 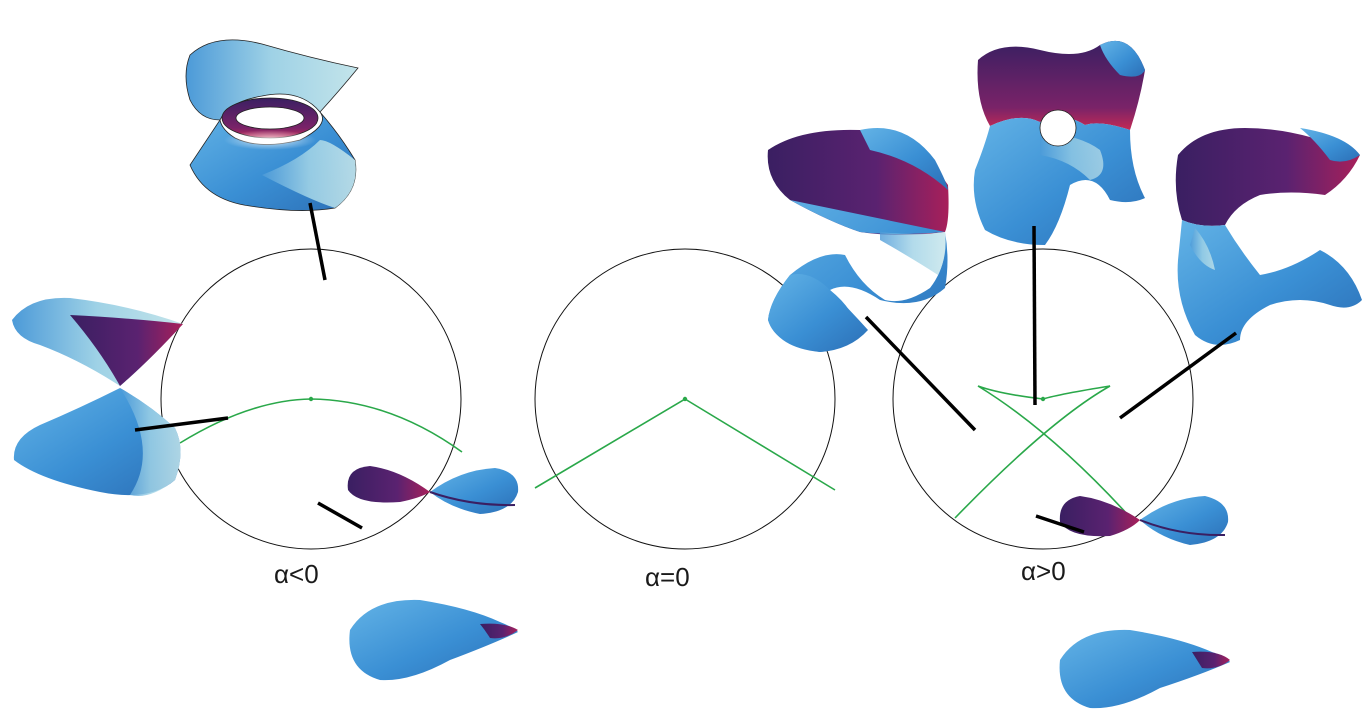 What do you see at coordinates (1043, 571) in the screenshot?
I see `panel-label: α>0` at bounding box center [1043, 571].